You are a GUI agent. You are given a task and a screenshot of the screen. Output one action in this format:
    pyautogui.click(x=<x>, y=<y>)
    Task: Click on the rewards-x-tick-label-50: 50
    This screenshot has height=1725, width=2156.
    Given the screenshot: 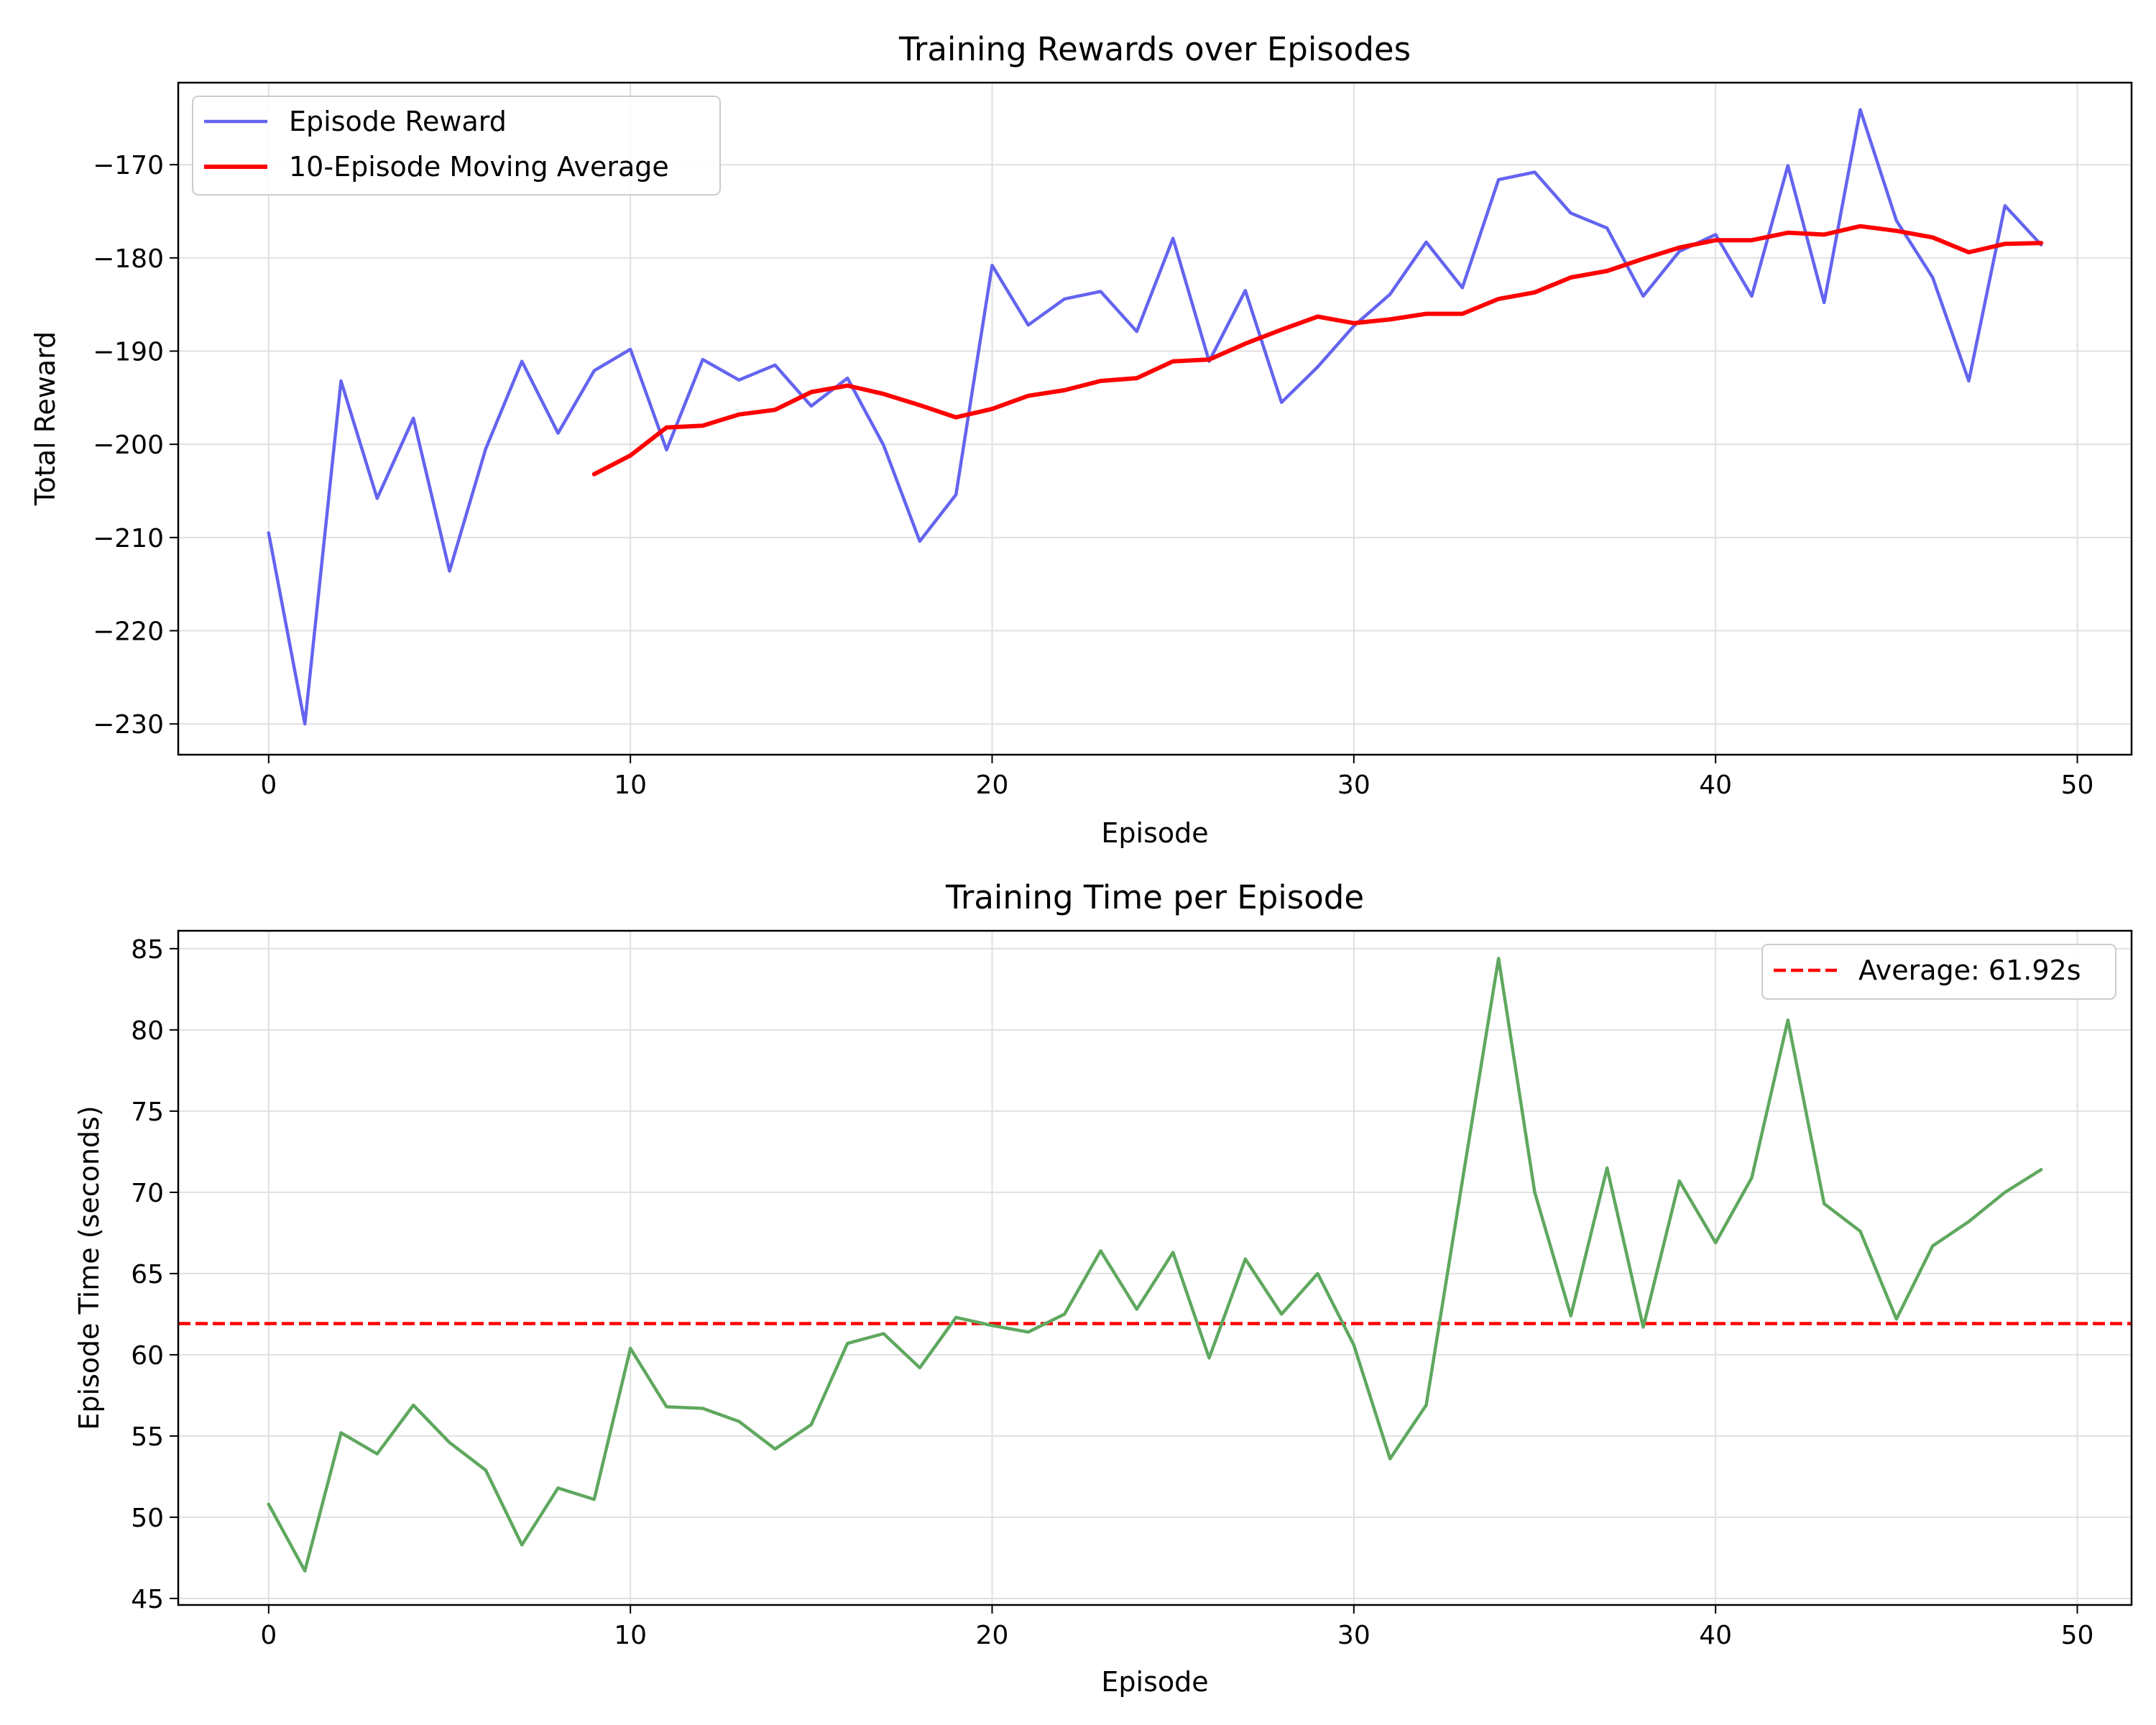 What is the action you would take?
    pyautogui.click(x=2077, y=785)
    